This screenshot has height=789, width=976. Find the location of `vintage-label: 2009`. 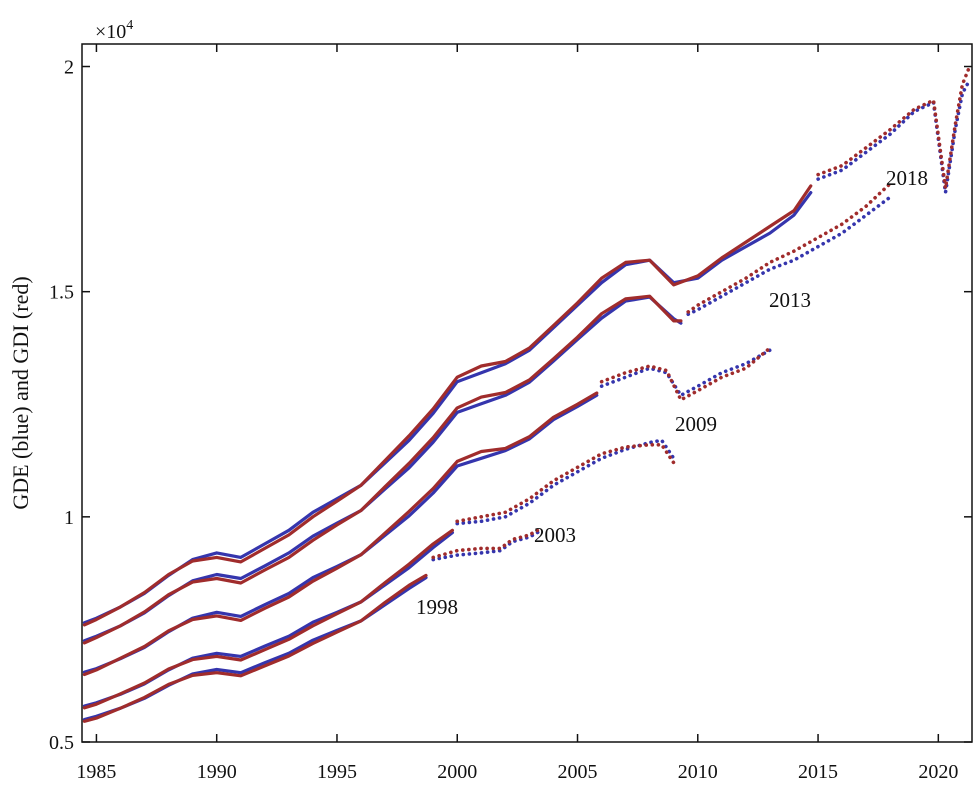

vintage-label: 2009 is located at coordinates (696, 424).